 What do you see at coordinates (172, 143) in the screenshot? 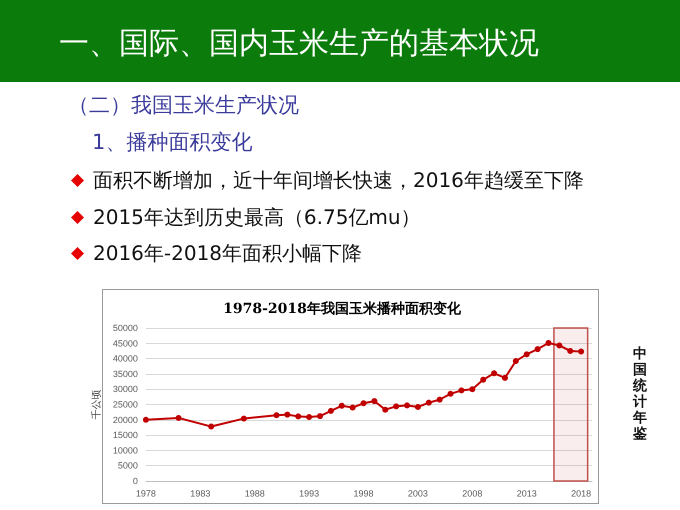
I see `text: 1、播种面积变化` at bounding box center [172, 143].